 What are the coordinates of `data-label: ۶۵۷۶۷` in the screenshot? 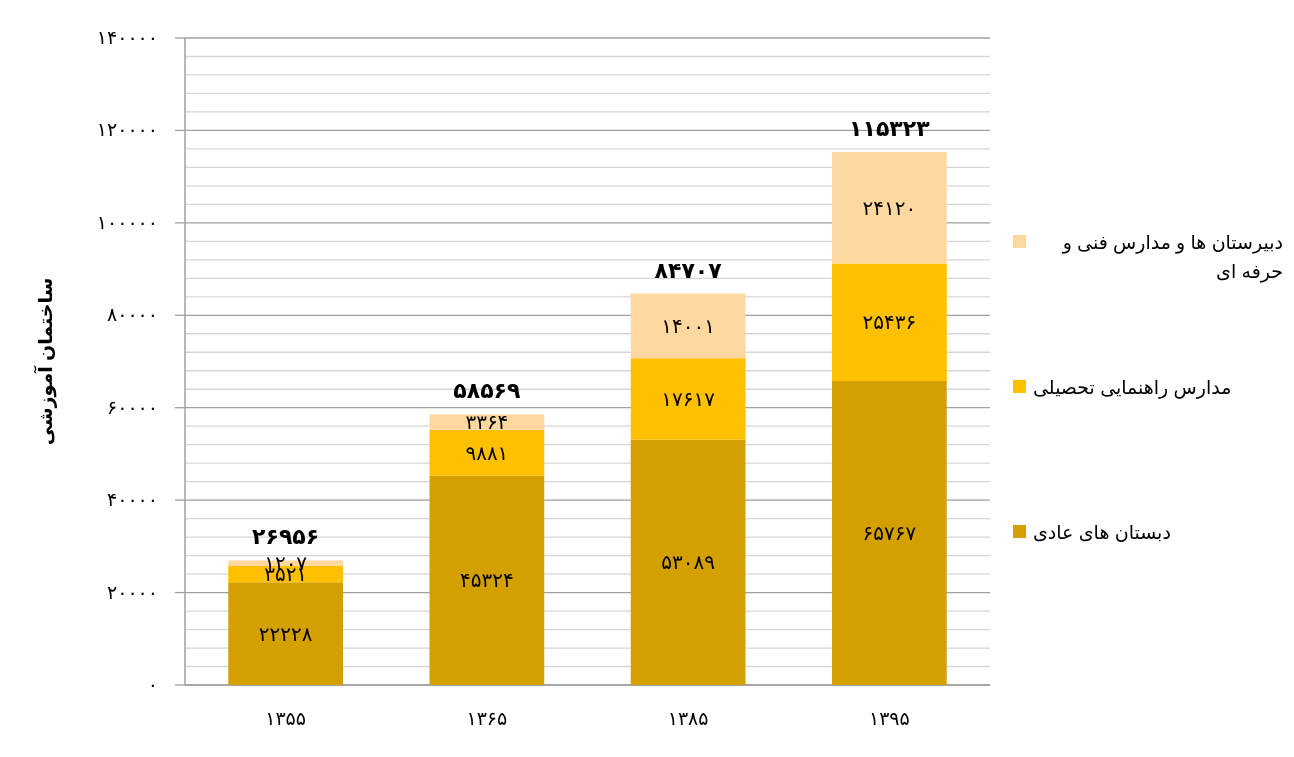 It's located at (889, 533).